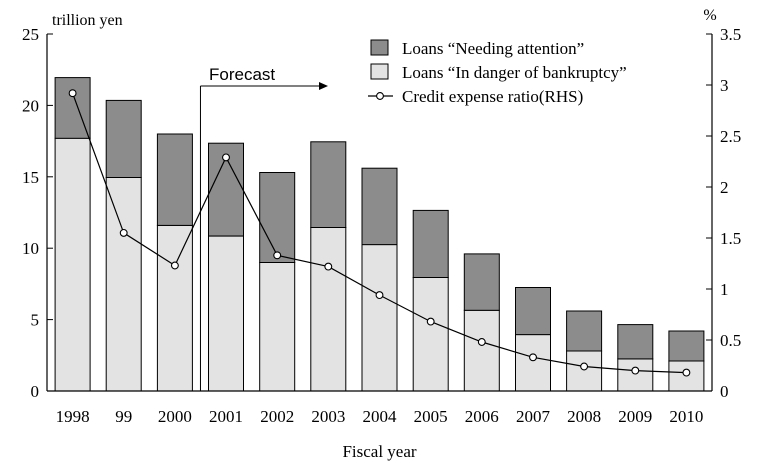 The image size is (762, 463). I want to click on forecast-arrow-head, so click(323, 86).